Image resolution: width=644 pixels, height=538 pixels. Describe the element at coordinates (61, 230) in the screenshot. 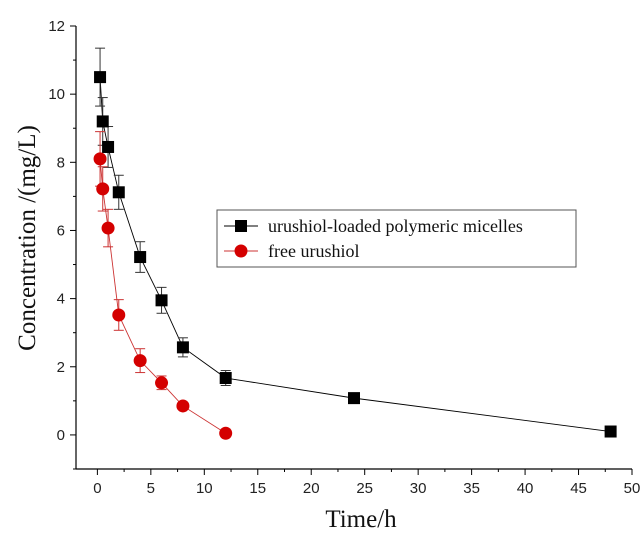

I see `y-tick-label: 6` at that location.